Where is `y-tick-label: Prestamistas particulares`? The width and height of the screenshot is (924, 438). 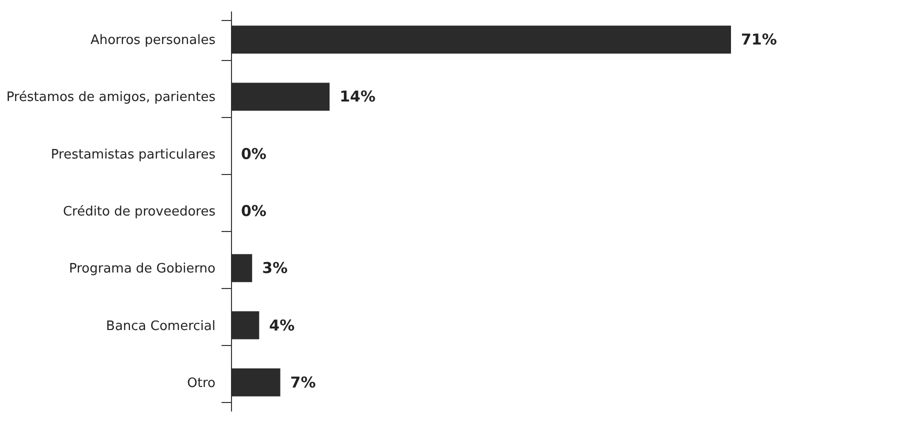
y-tick-label: Prestamistas particulares is located at coordinates (133, 154).